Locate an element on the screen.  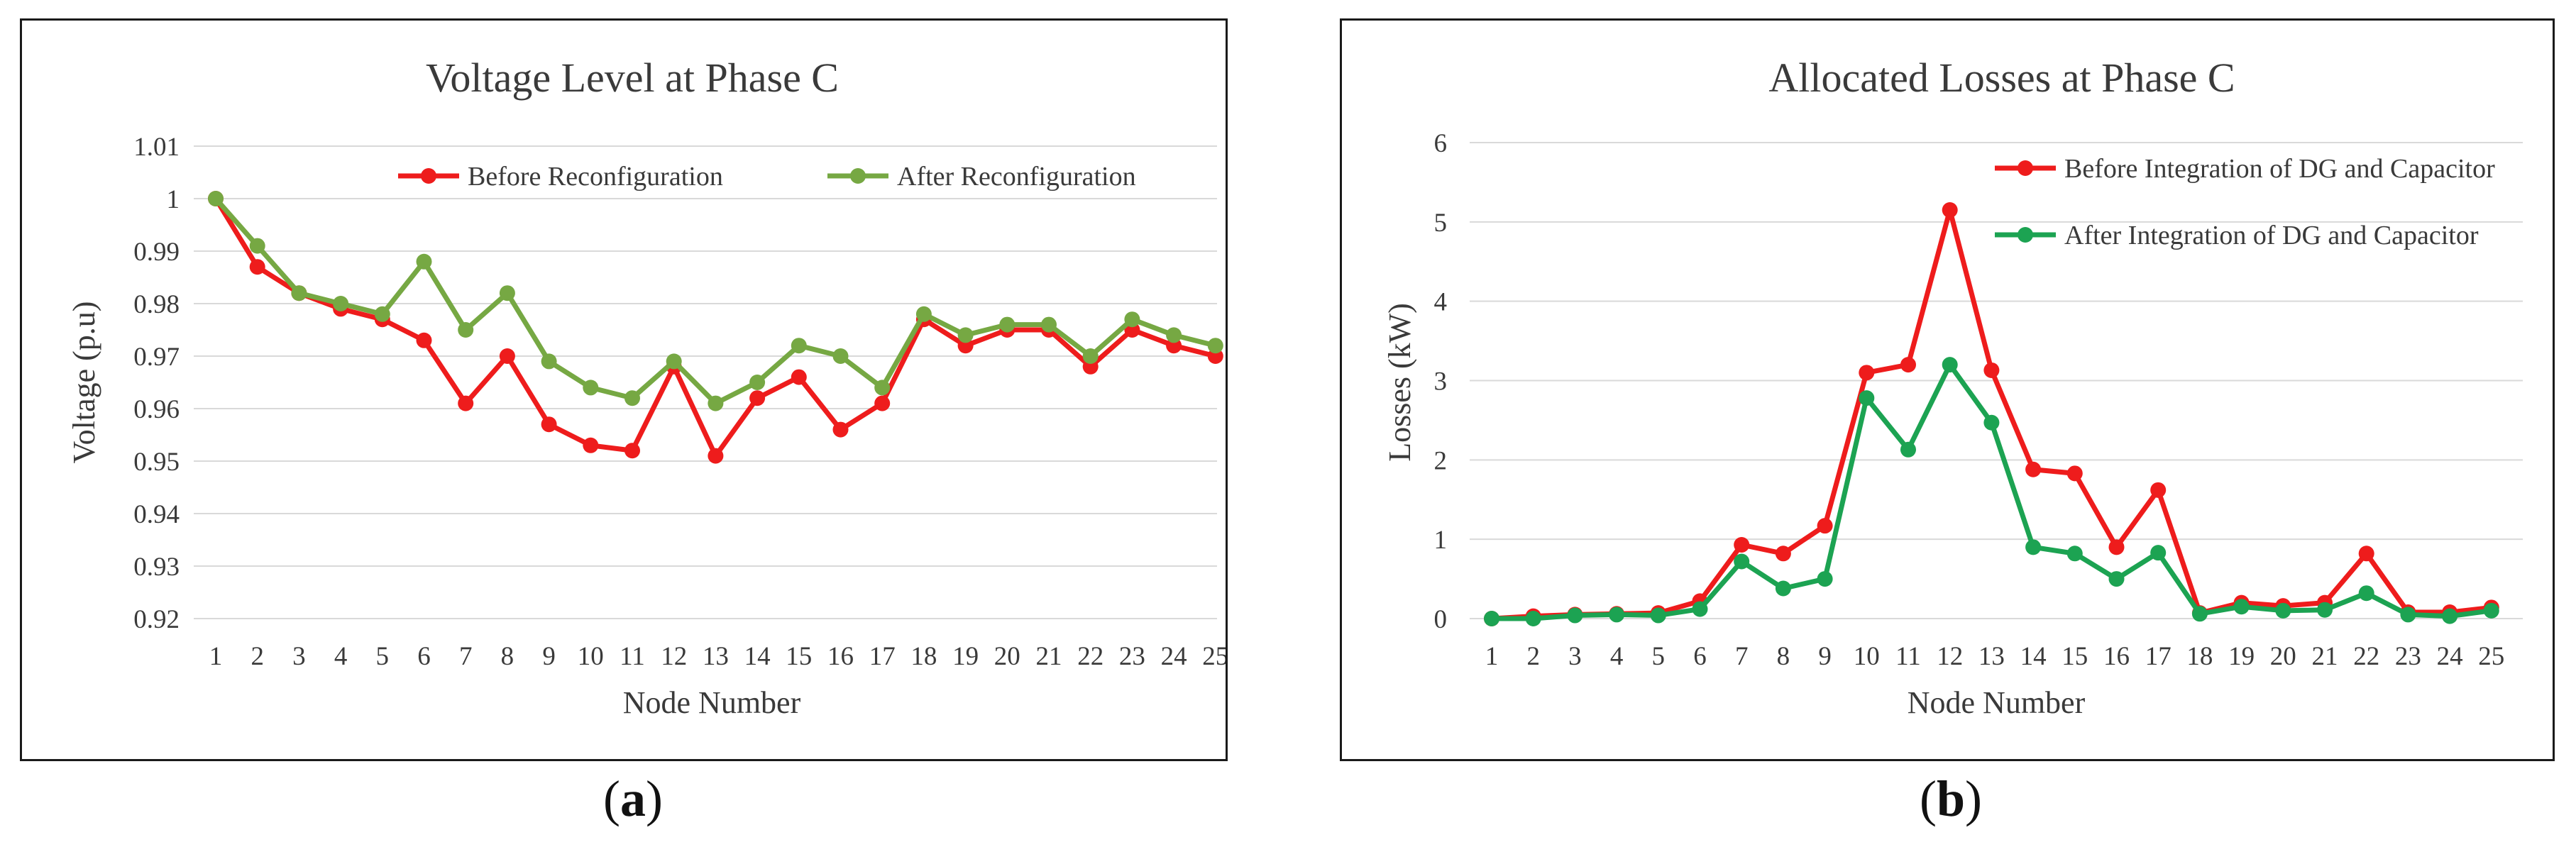
x-tick-label: 25 is located at coordinates (1214, 656).